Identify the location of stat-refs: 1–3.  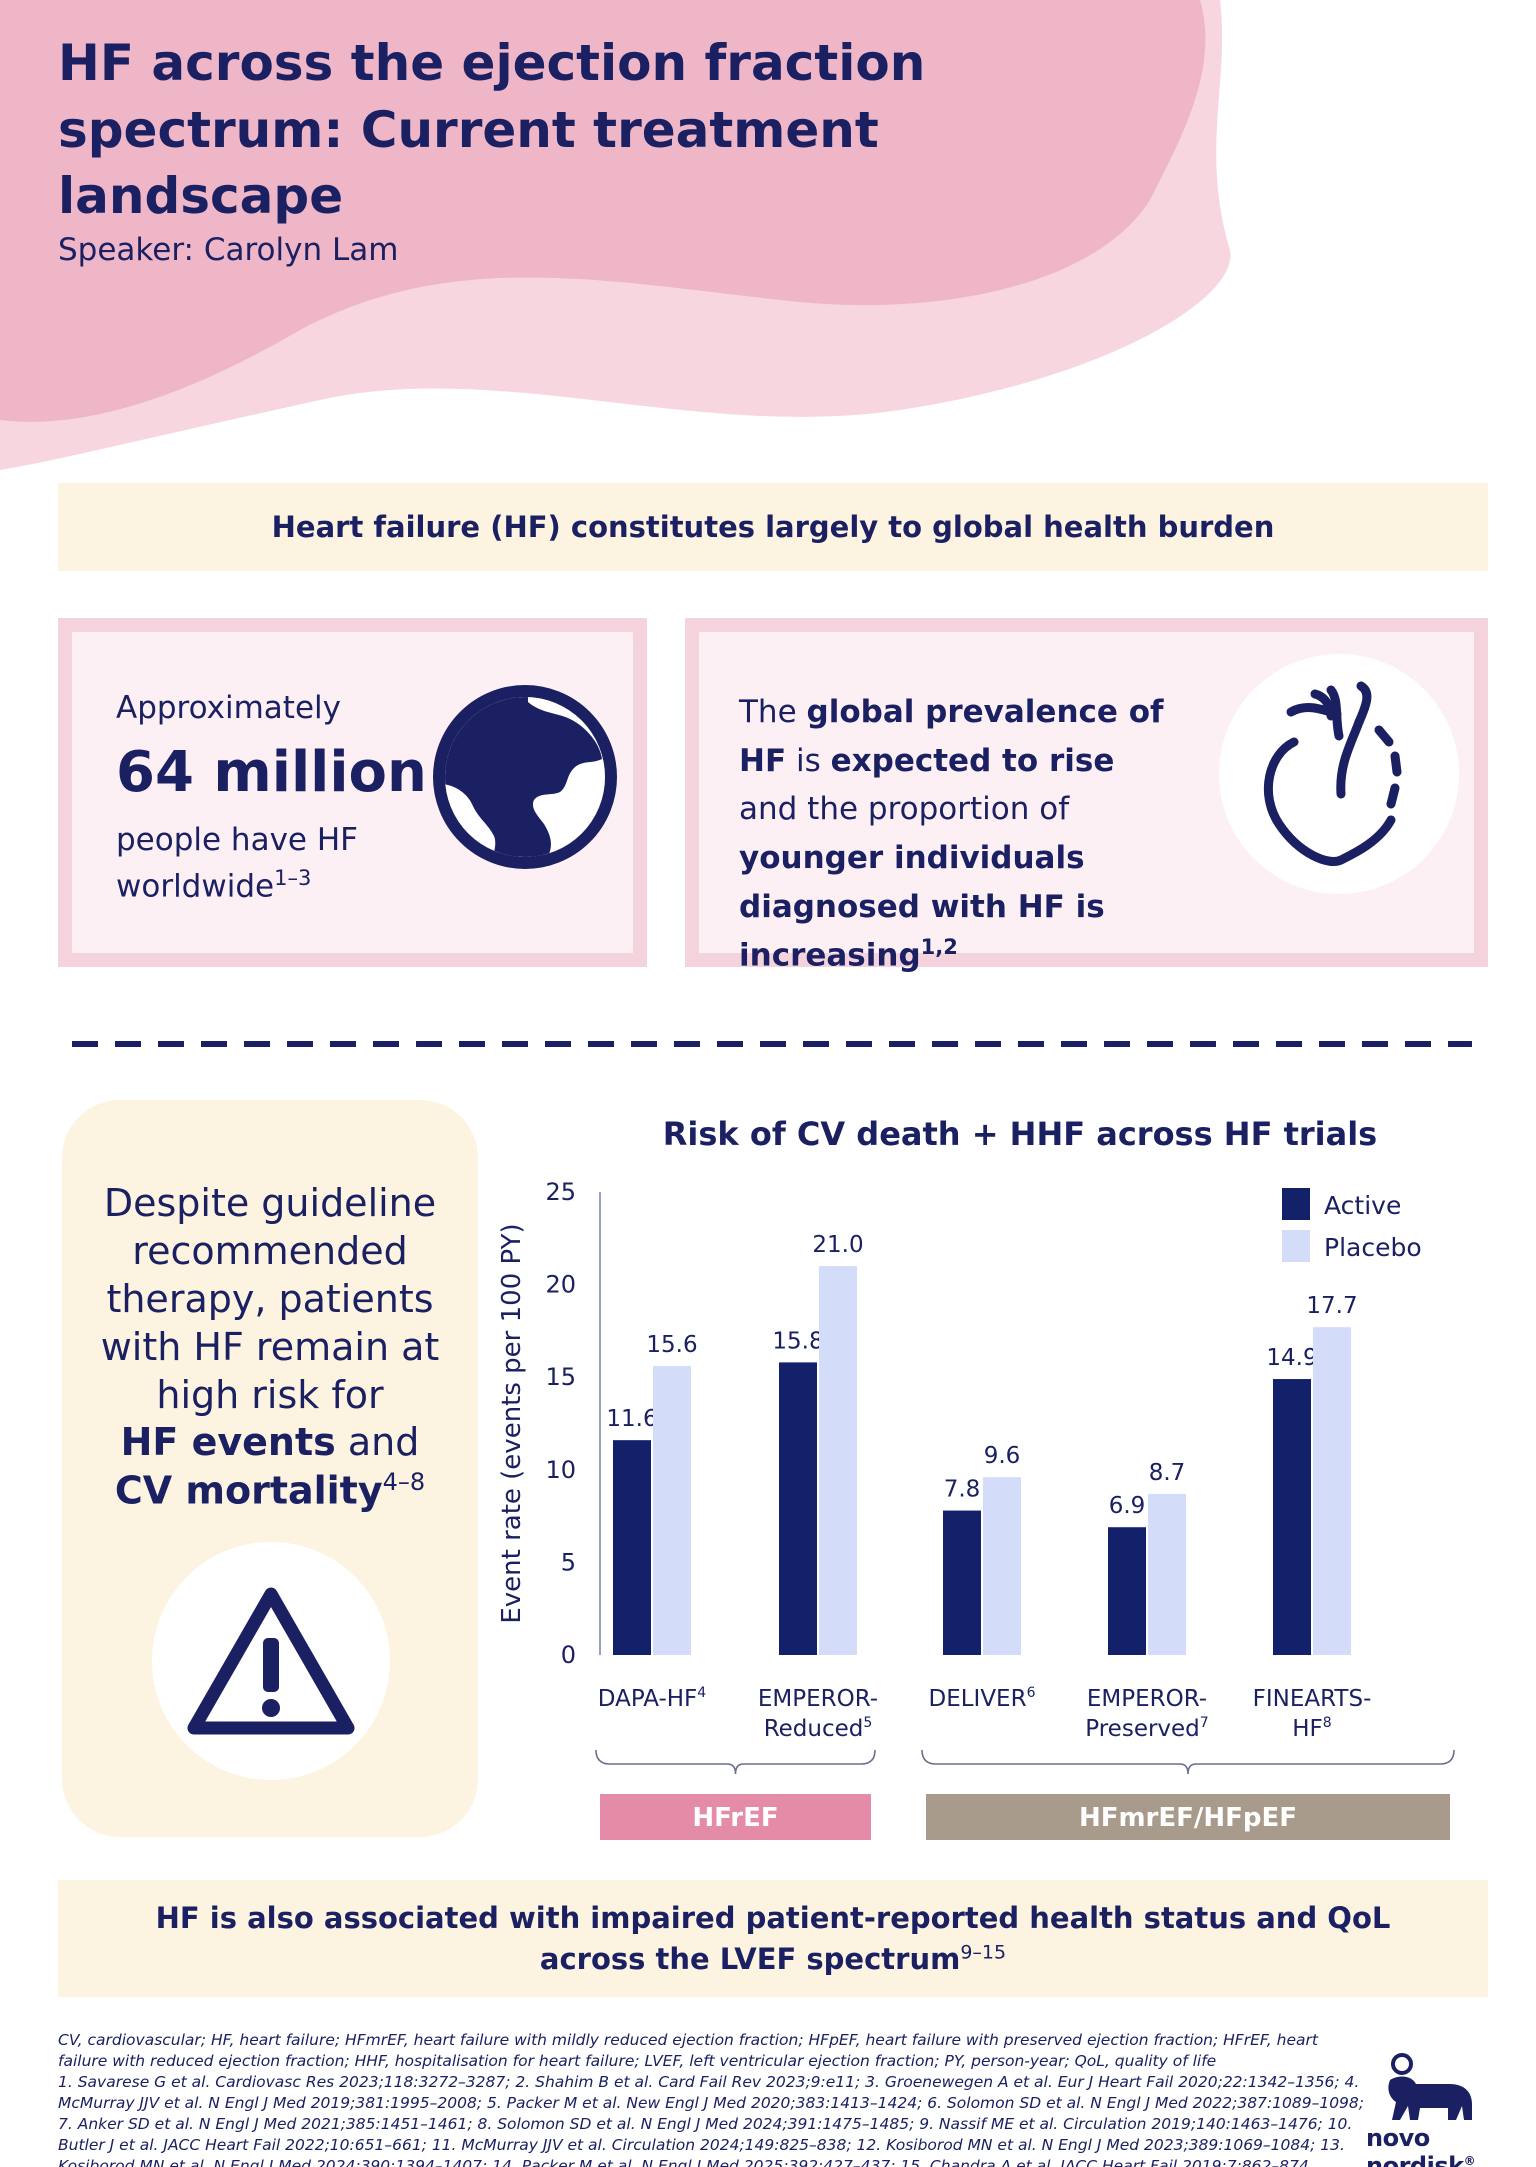
(293, 877).